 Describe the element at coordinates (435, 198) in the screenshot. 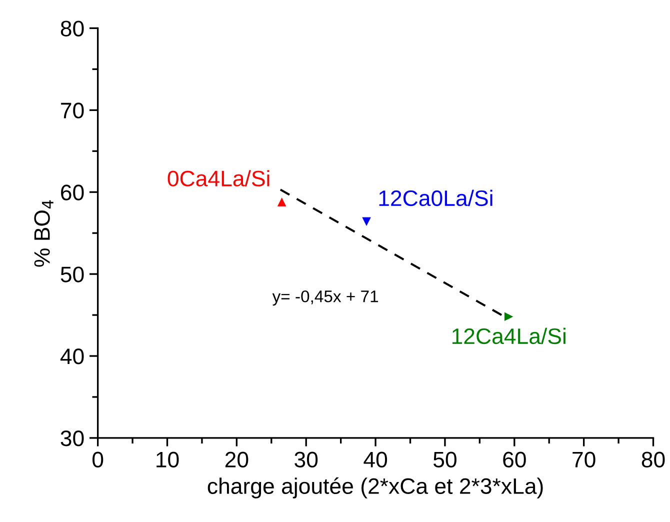

I see `series-label: 12Ca0La/Si` at that location.